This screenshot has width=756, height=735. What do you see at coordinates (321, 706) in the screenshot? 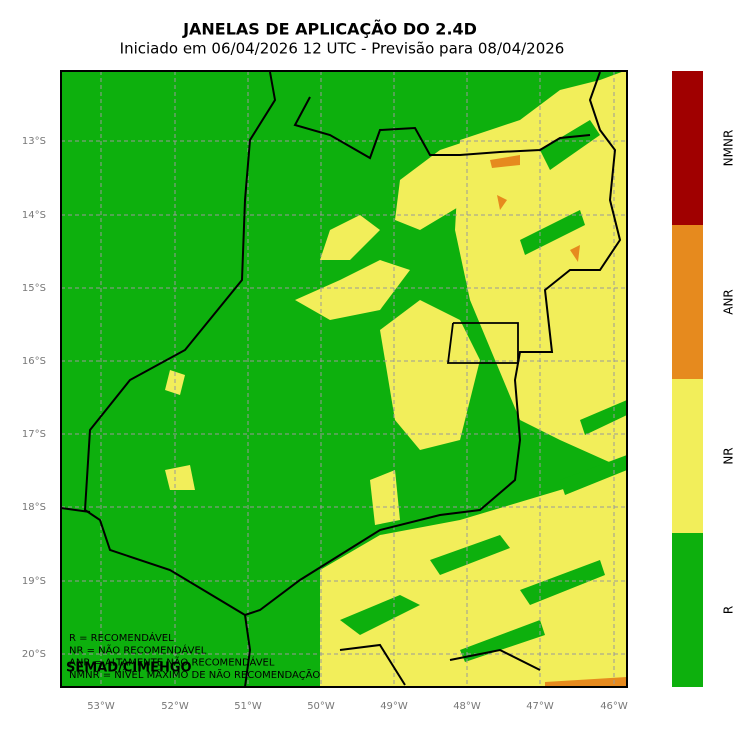
I see `lon-label: 50°W` at bounding box center [321, 706].